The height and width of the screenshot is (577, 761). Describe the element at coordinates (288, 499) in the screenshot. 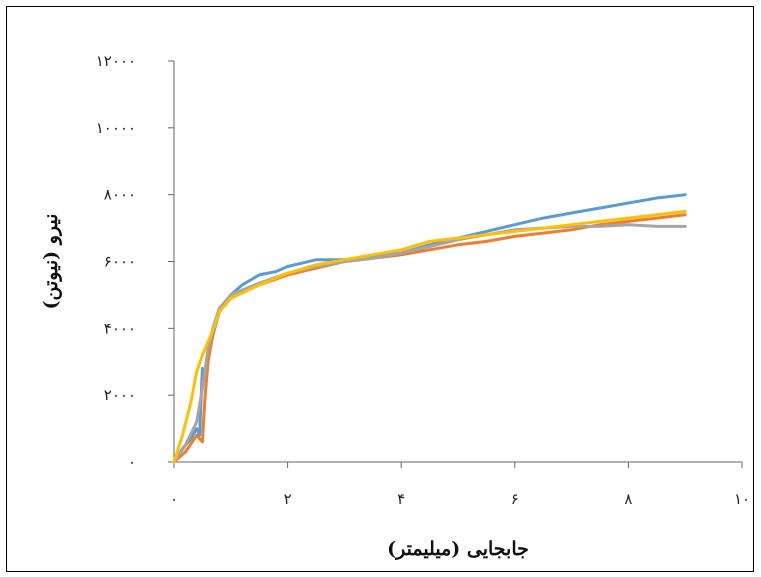

I see `x-tick-label: ۲` at that location.